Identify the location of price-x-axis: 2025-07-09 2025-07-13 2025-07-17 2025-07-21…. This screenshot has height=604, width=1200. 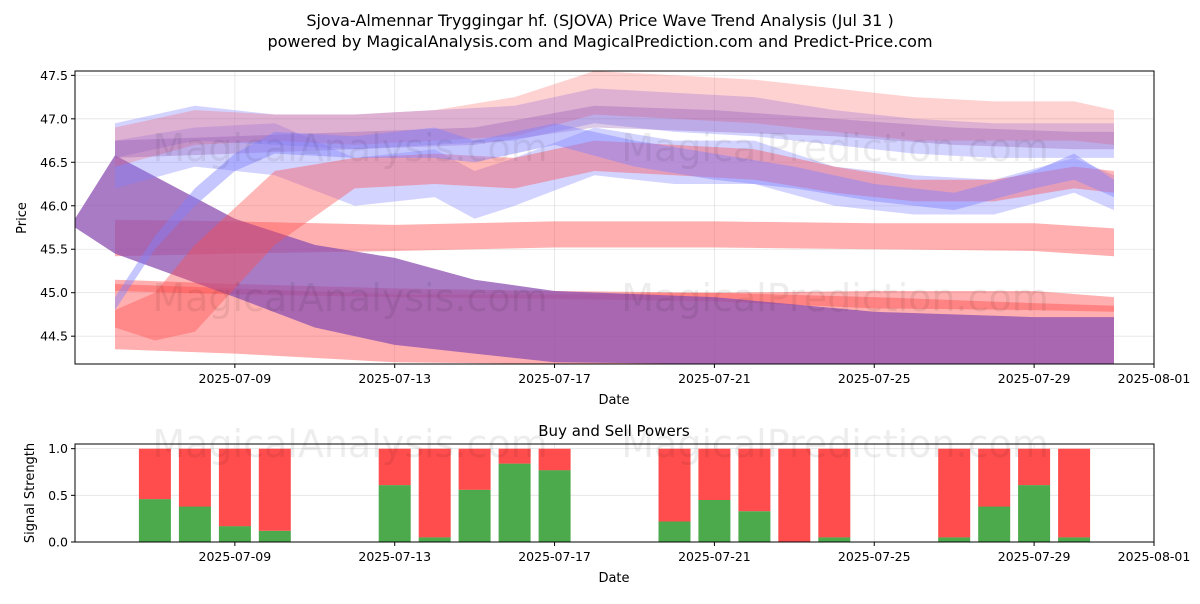
(695, 375).